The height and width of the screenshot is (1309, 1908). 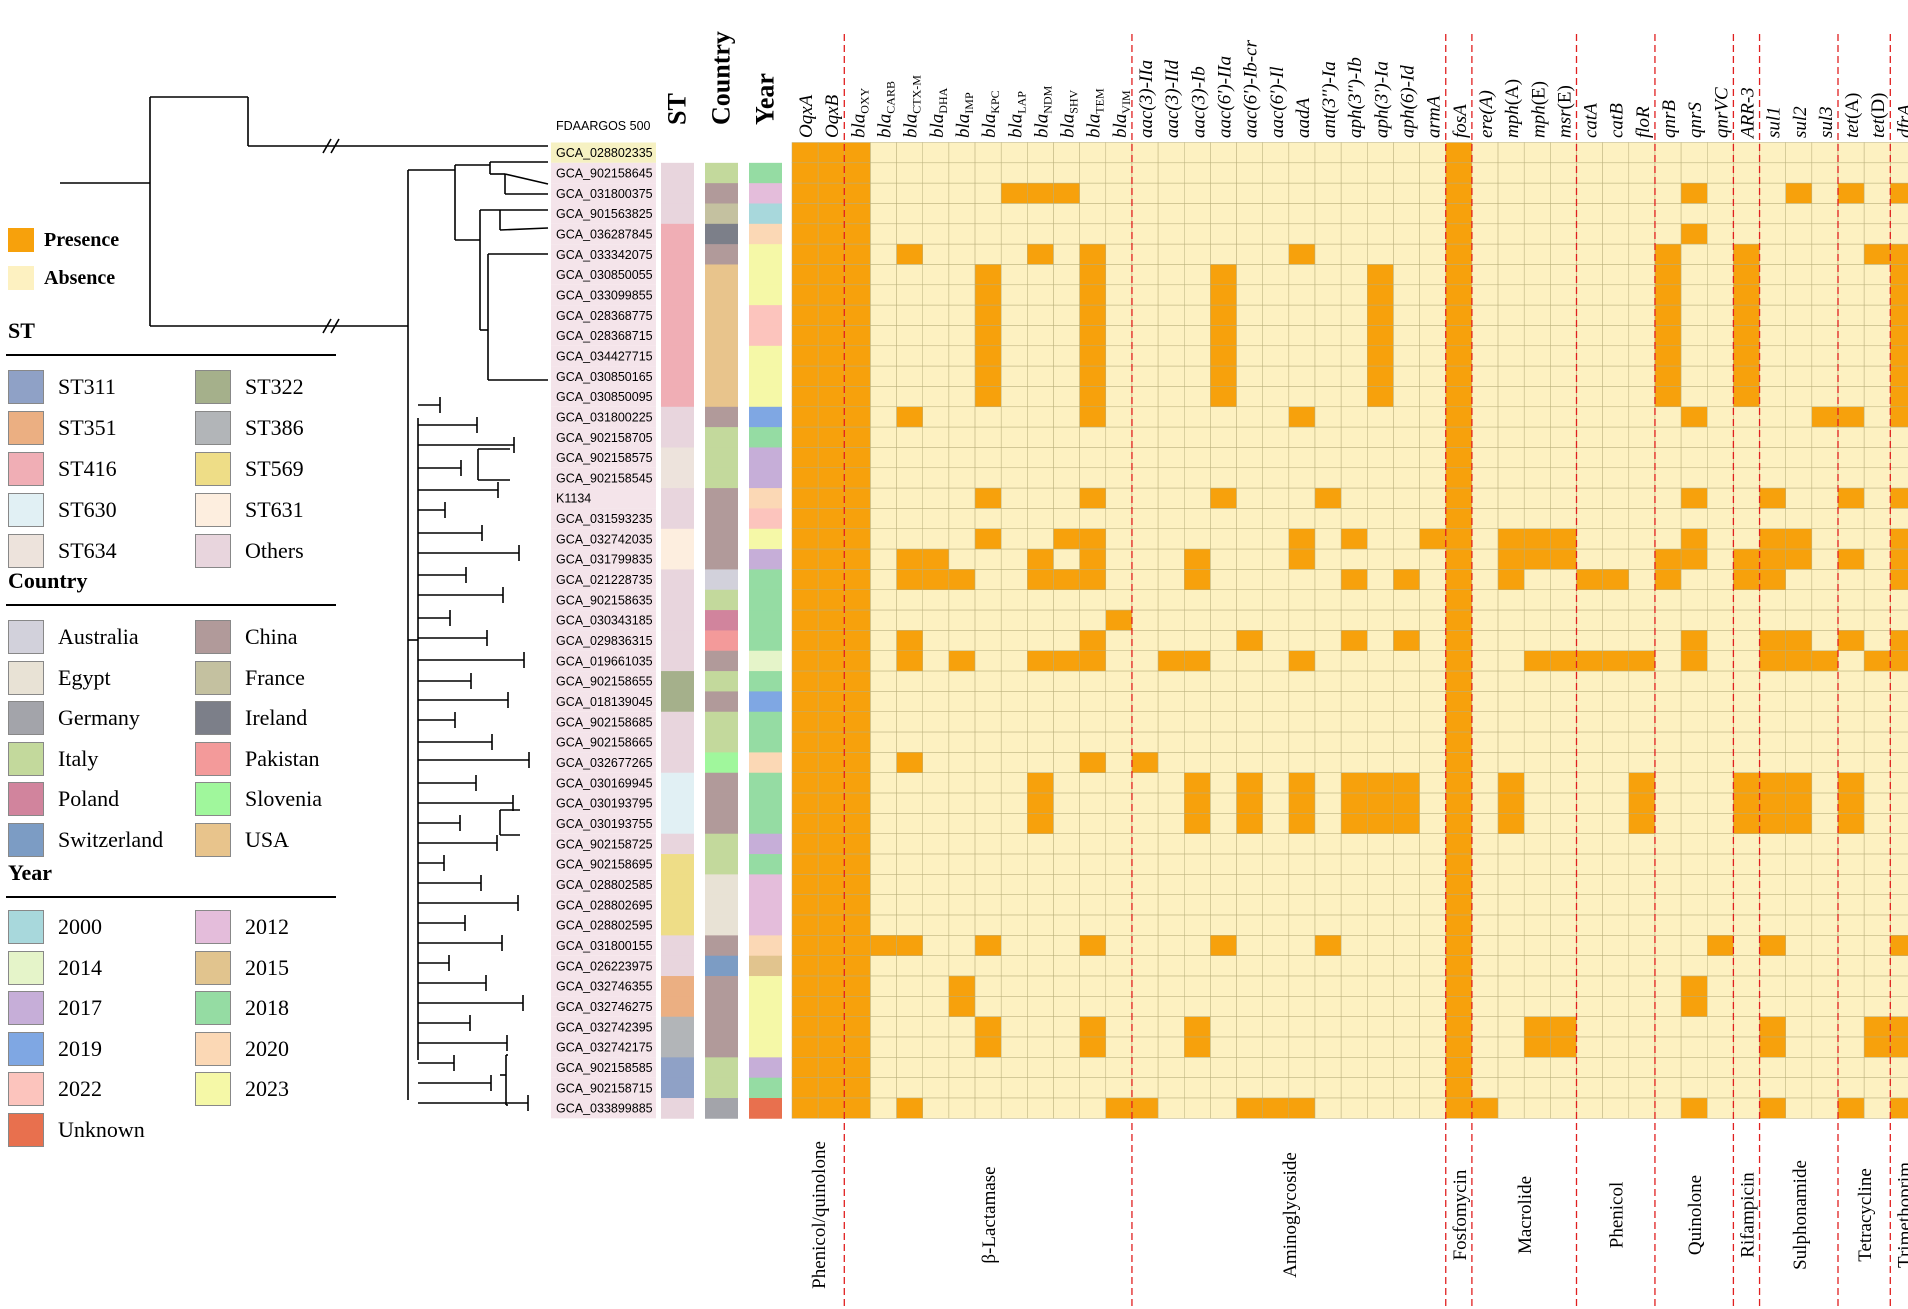 I want to click on strain-label: GCA_019661035, so click(x=604, y=661).